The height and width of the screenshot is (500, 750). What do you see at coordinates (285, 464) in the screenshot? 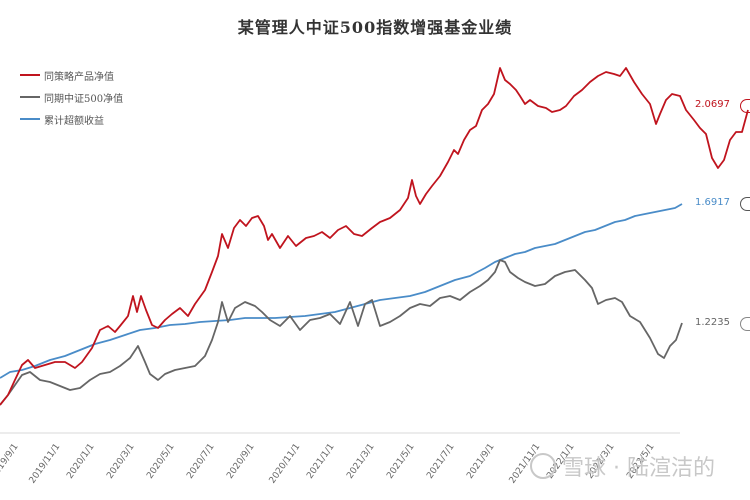
I see `x-tick: 2020/11/1` at bounding box center [285, 464].